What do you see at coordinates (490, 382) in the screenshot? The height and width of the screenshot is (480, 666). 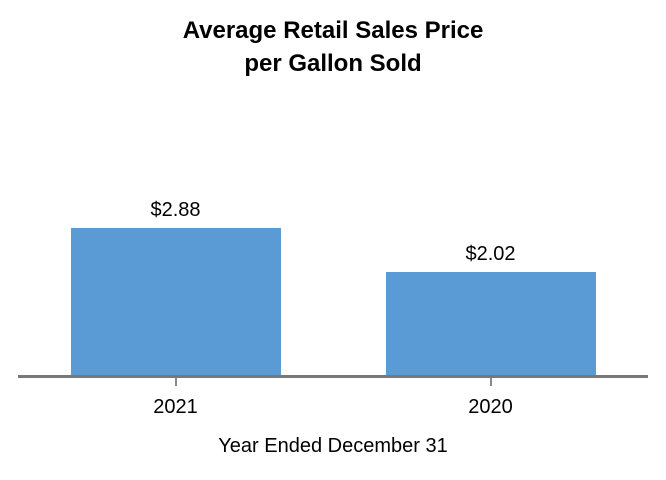 I see `x-axis-tick-2020` at bounding box center [490, 382].